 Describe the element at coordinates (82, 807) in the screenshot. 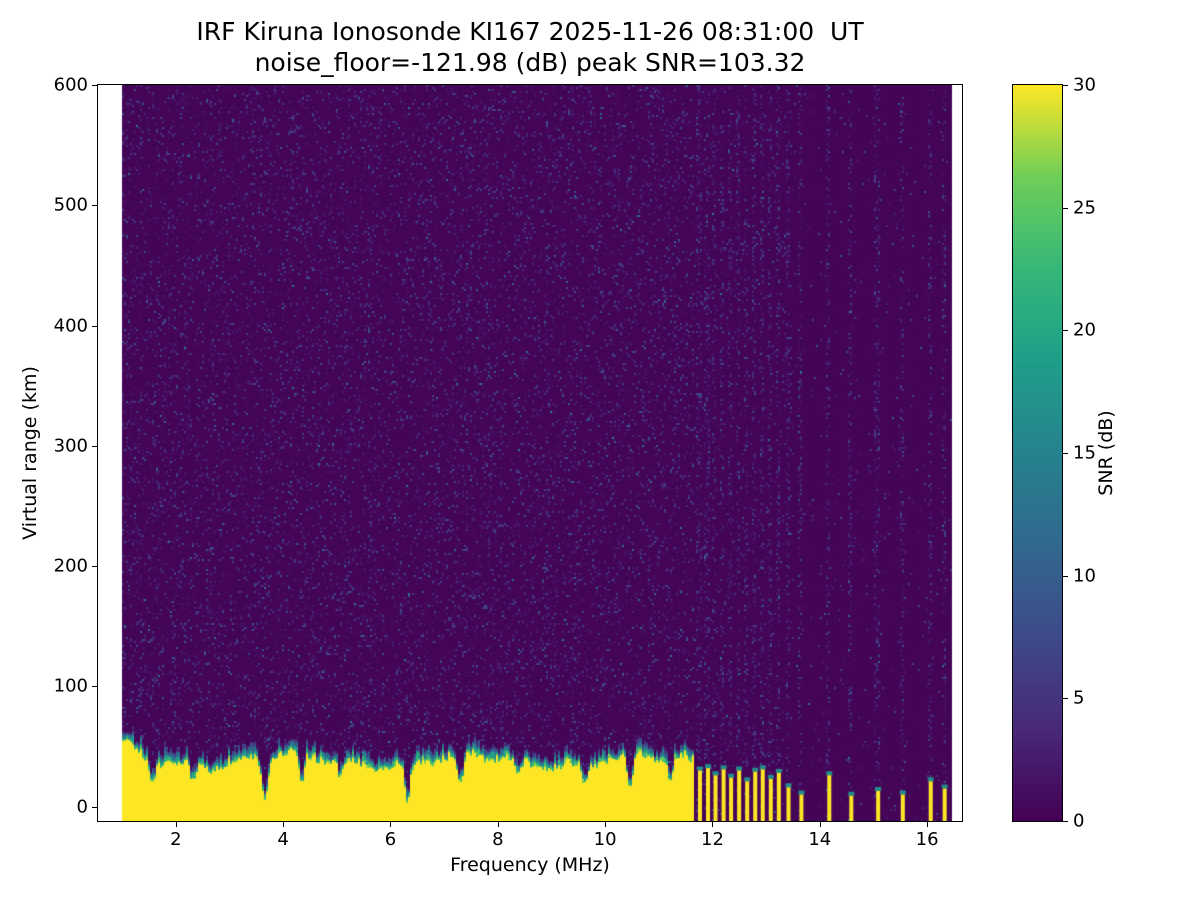

I see `y-tick-label: 0` at that location.